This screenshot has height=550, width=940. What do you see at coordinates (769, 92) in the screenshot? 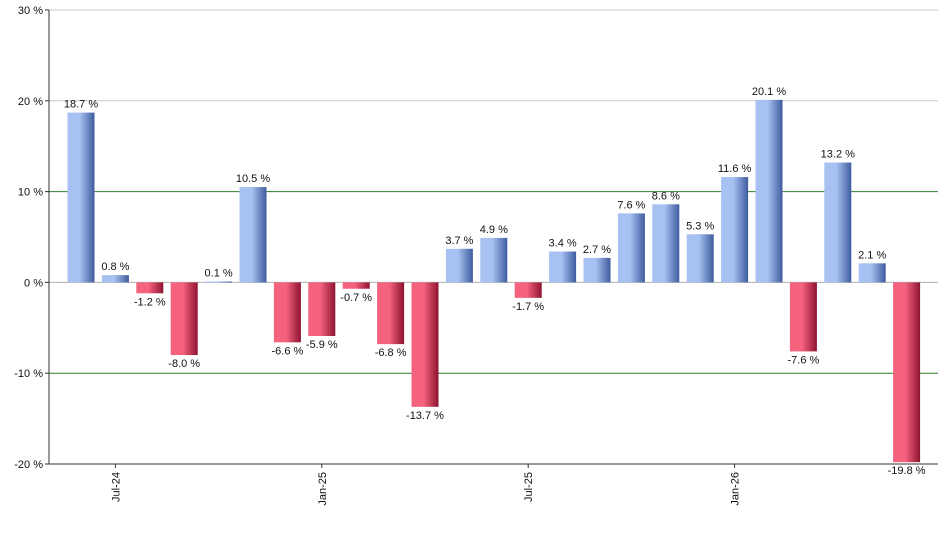
I see `data-label: 20.1 %` at bounding box center [769, 92].